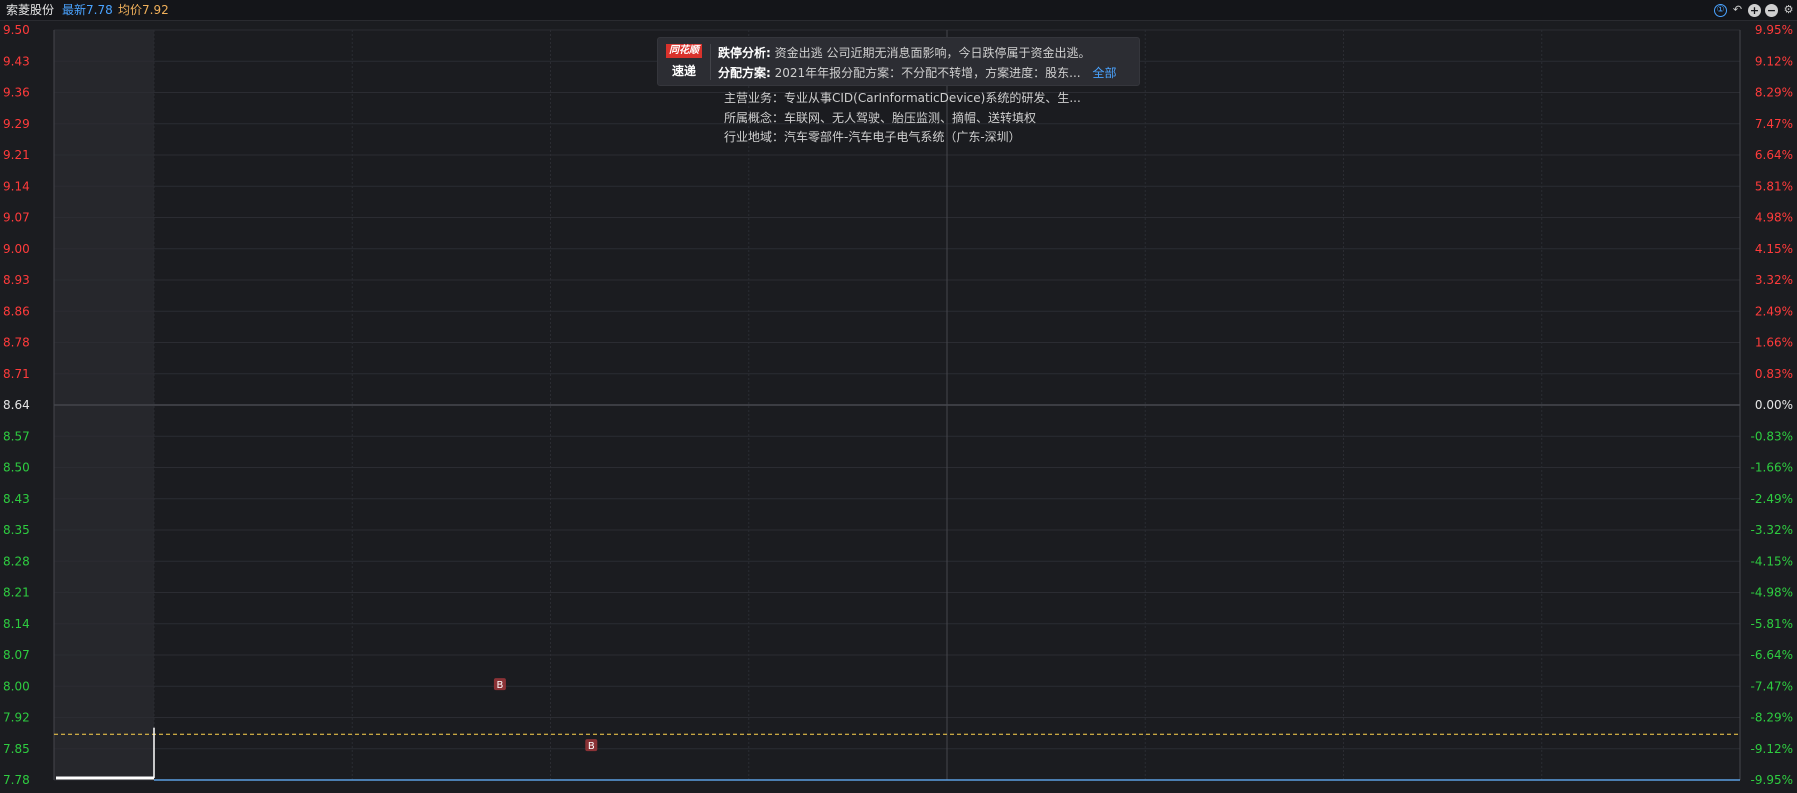  Describe the element at coordinates (1104, 73) in the screenshot. I see `all-link: 全部` at that location.